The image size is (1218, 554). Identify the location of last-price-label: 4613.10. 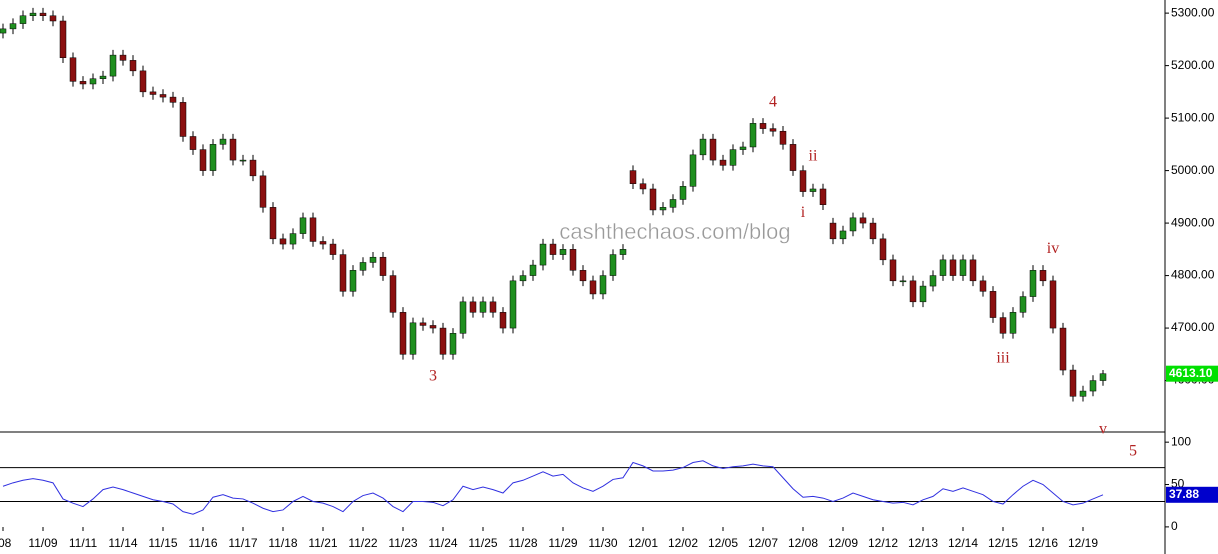
(1191, 373).